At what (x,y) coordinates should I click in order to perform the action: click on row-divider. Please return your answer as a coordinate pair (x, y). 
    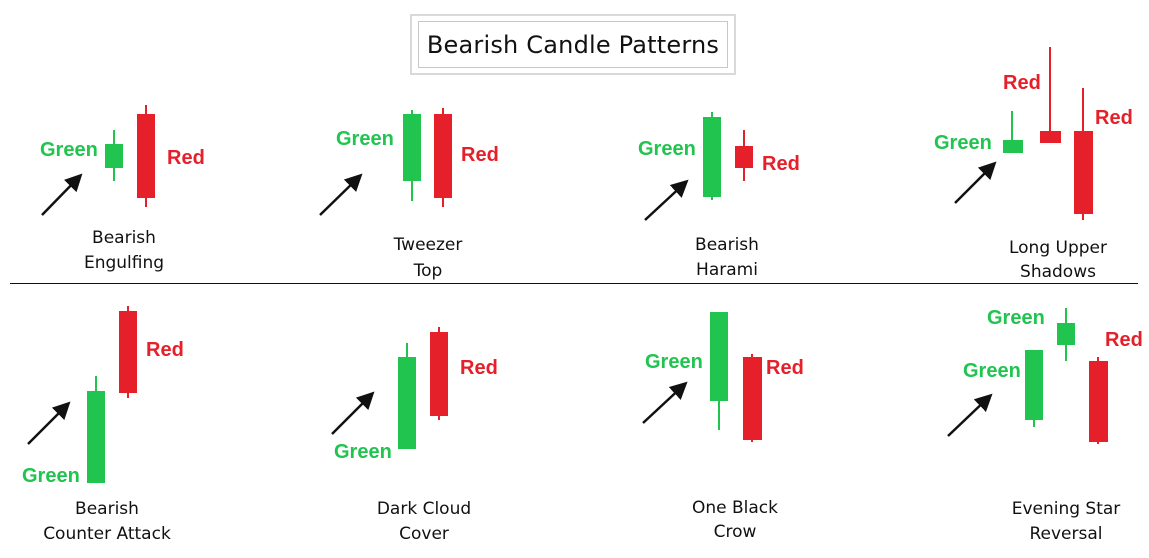
    Looking at the image, I should click on (574, 283).